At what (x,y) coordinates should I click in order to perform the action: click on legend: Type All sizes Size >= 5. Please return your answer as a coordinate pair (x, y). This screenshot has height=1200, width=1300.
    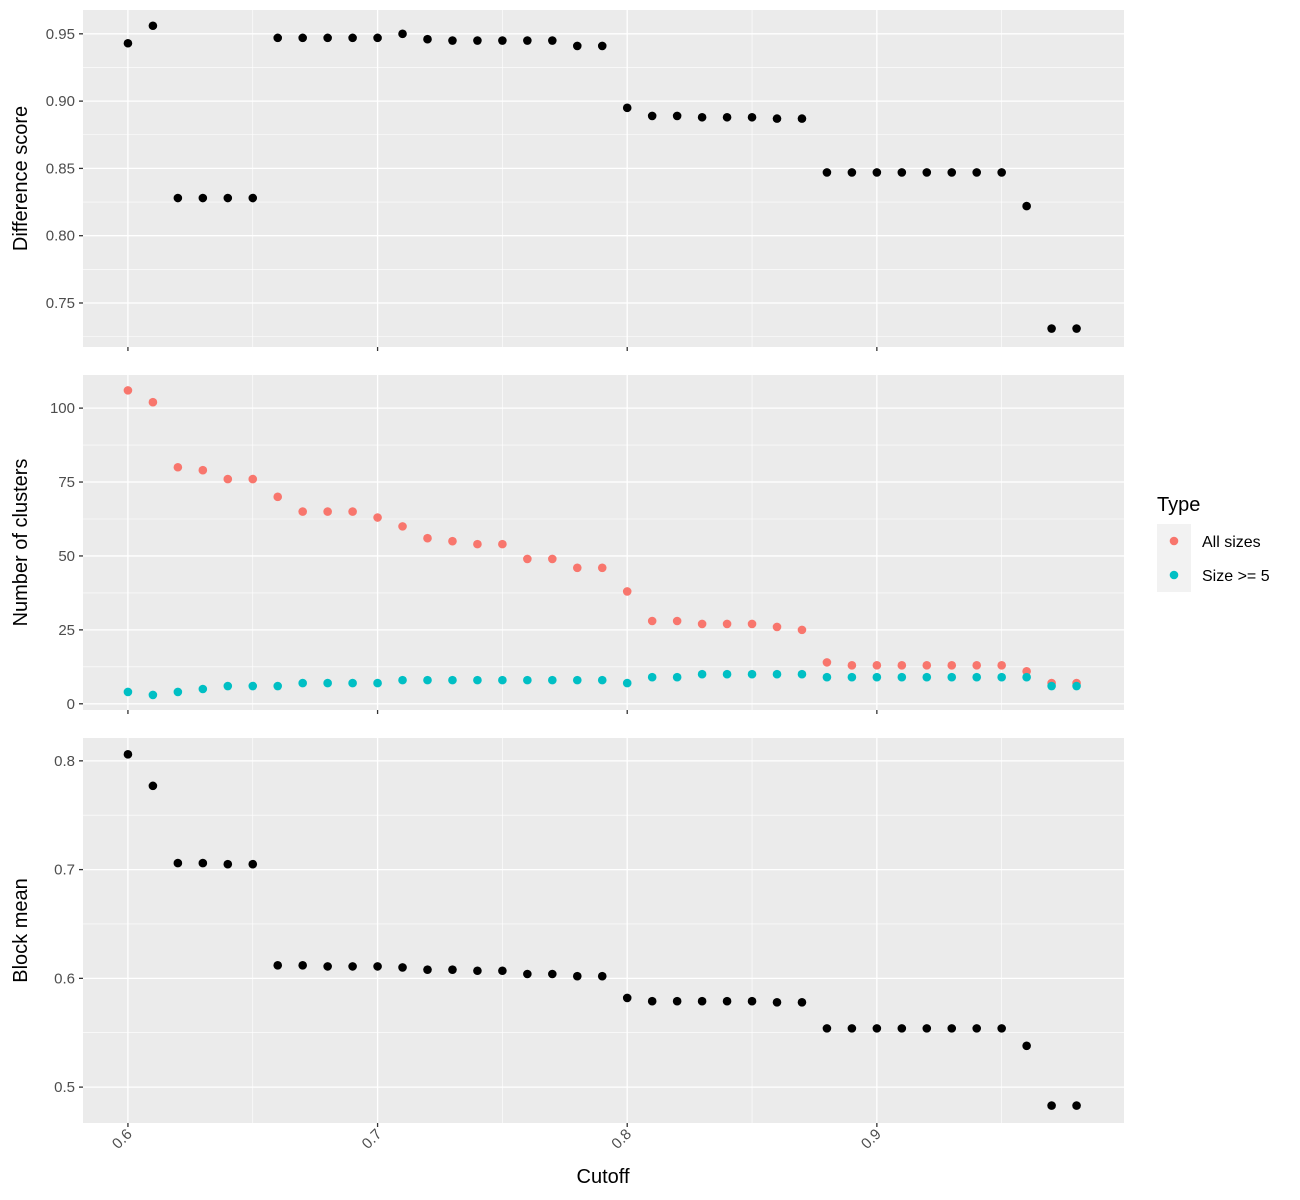
    Looking at the image, I should click on (1213, 543).